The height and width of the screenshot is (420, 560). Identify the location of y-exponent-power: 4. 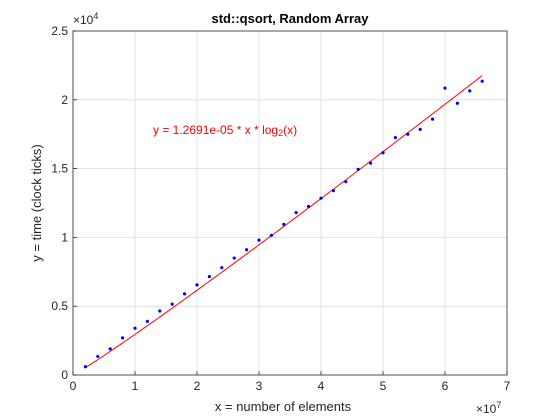
(95, 16).